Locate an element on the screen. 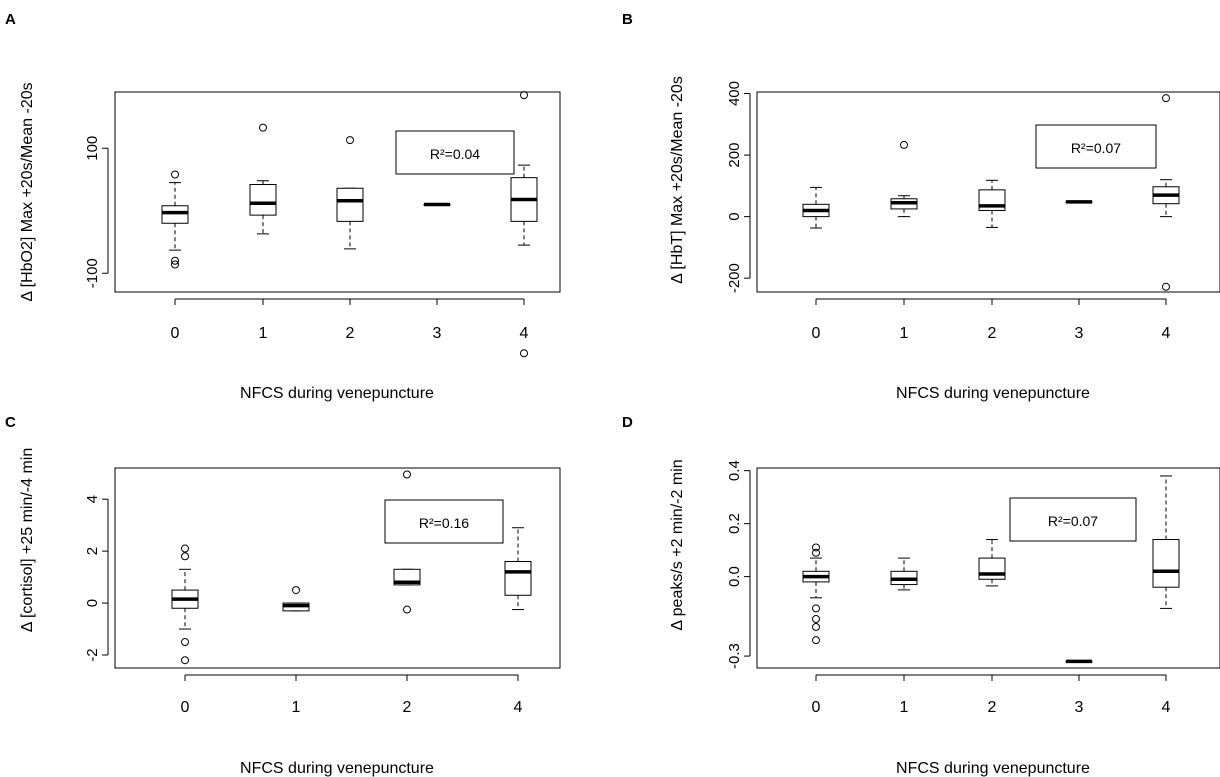 This screenshot has height=777, width=1220. r2-label: R²=0.16 is located at coordinates (444, 523).